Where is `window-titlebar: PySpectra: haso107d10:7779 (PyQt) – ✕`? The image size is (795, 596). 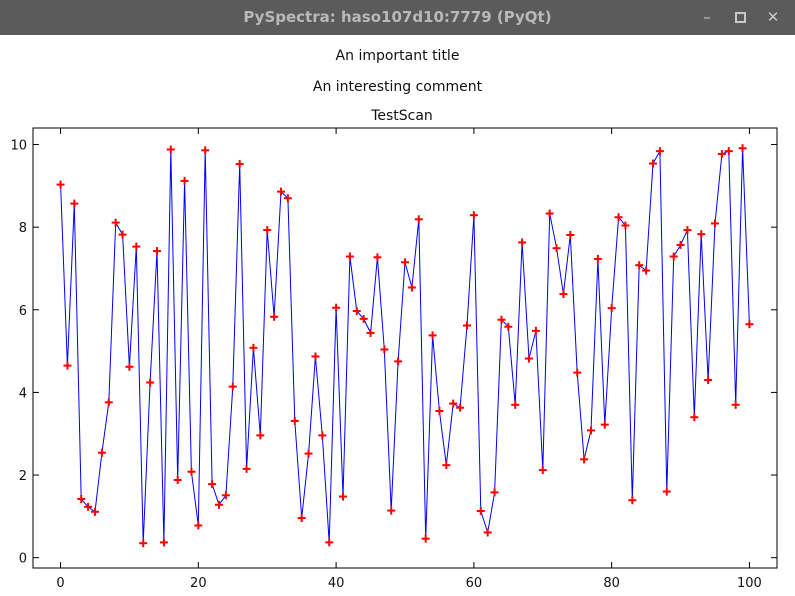 window-titlebar: PySpectra: haso107d10:7779 (PyQt) – ✕ is located at coordinates (397, 17).